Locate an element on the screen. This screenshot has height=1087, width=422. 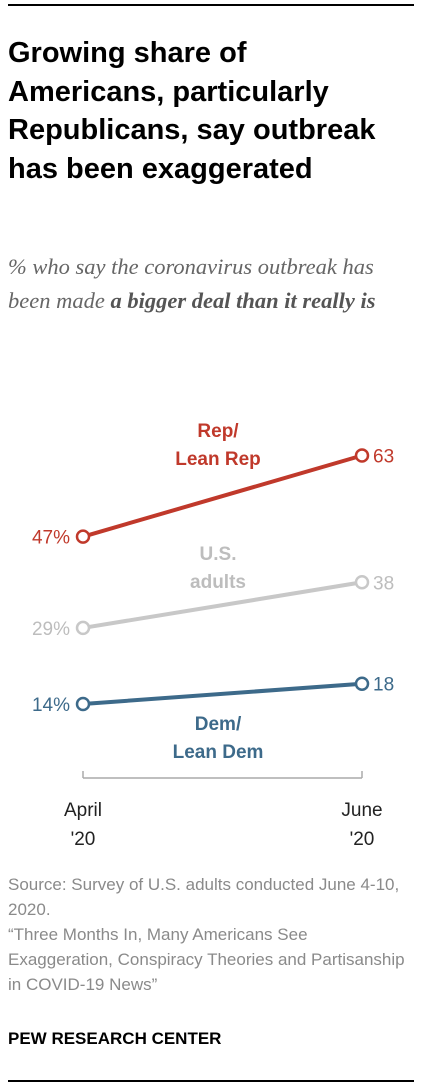
top-rule is located at coordinates (211, 5).